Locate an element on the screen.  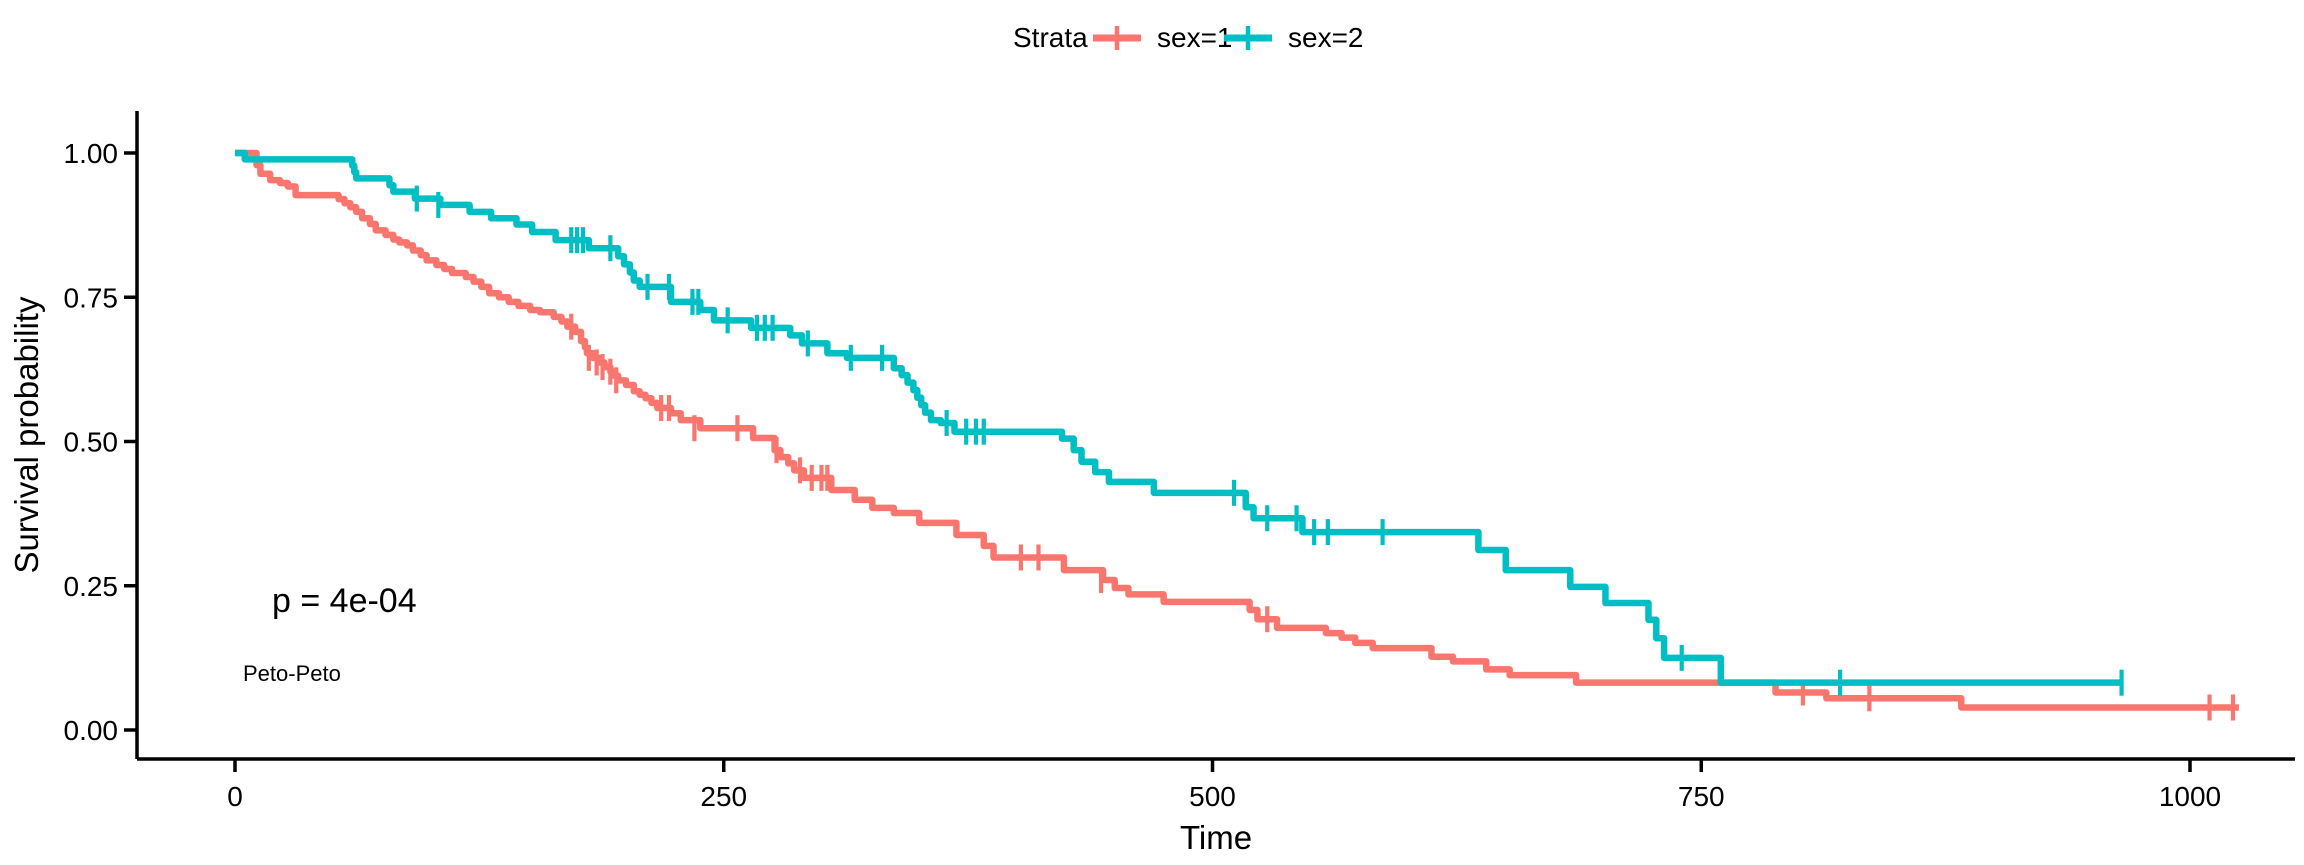
legend-label-sex2: sex=2 is located at coordinates (1326, 37).